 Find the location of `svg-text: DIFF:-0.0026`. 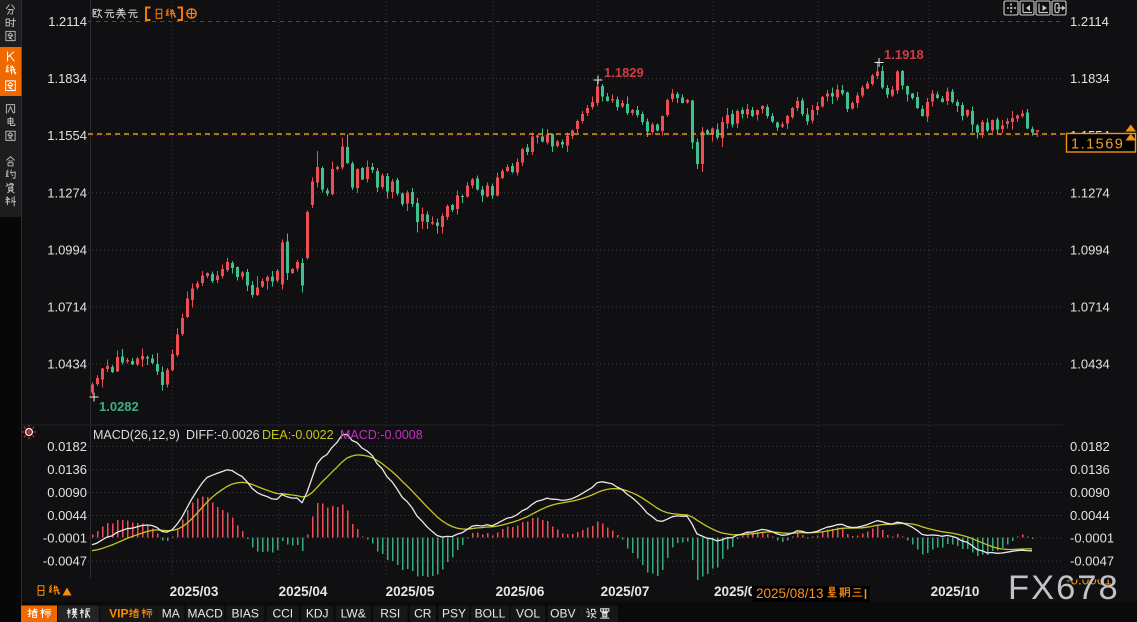

svg-text: DIFF:-0.0026 is located at coordinates (223, 435).